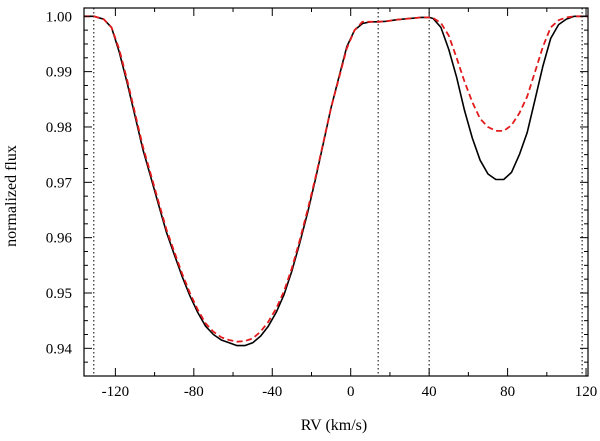 The image size is (600, 441). I want to click on x-tick-label: 40, so click(429, 392).